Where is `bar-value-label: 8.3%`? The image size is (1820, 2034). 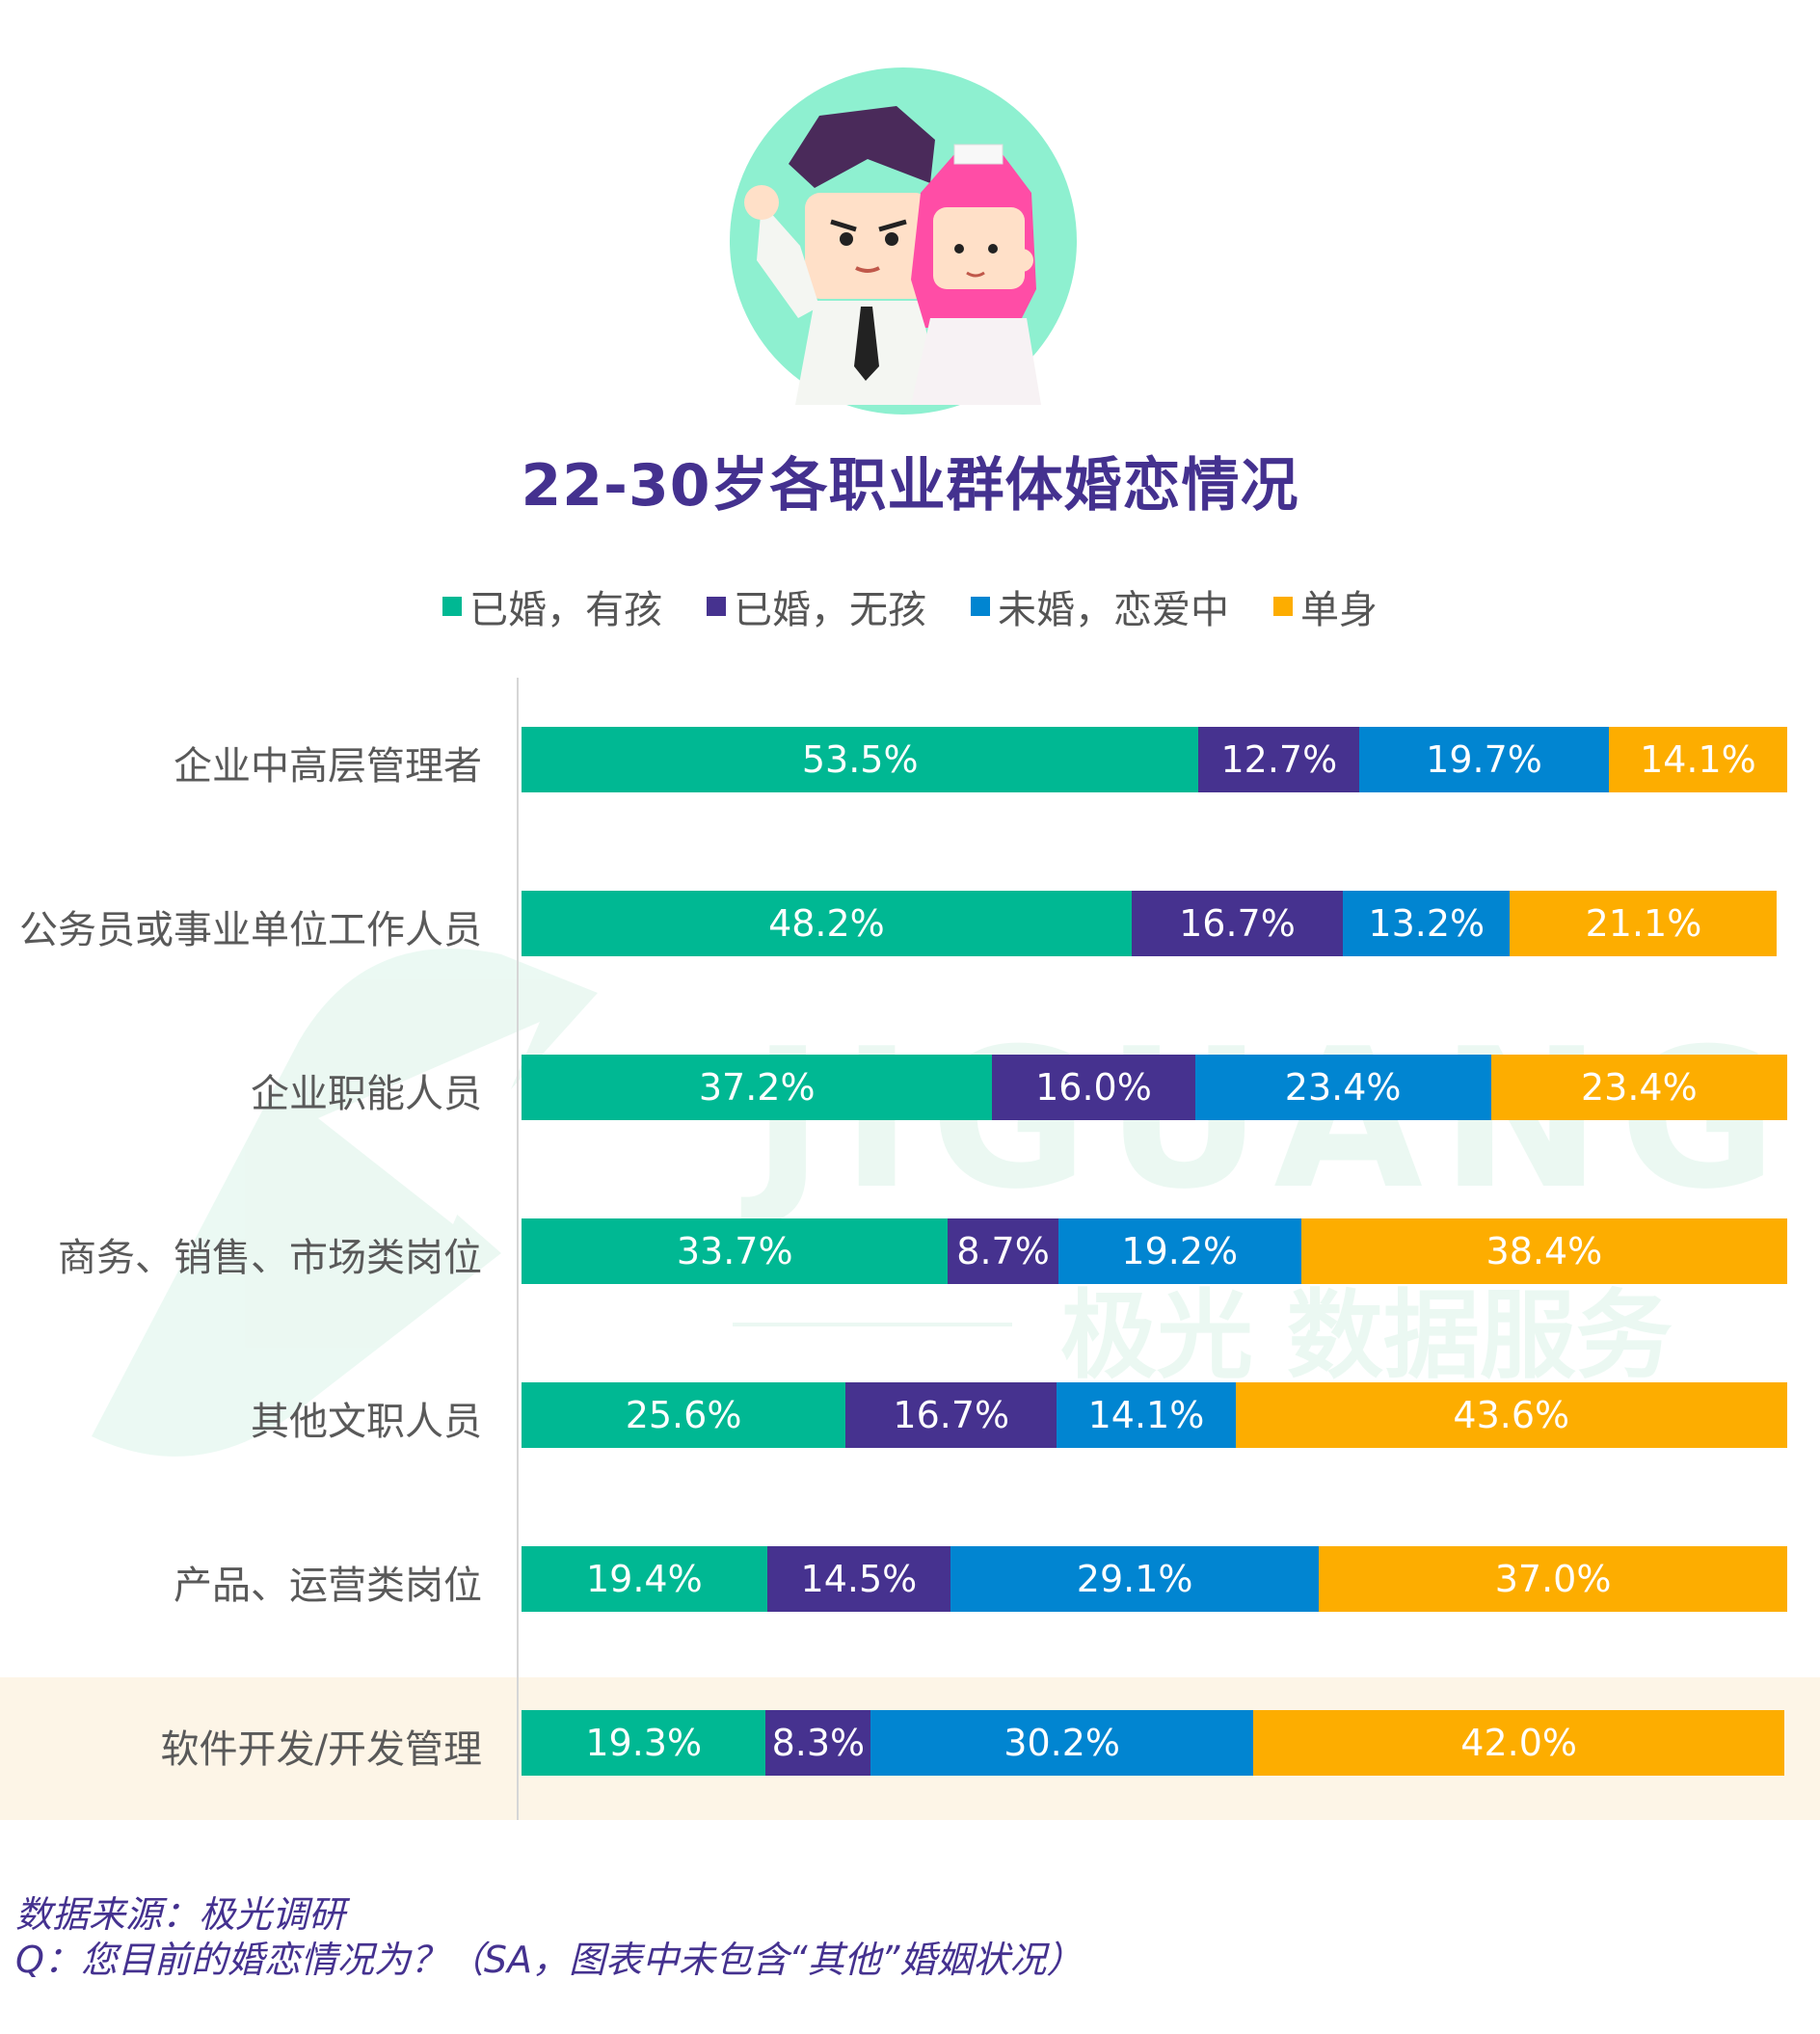 bar-value-label: 8.3% is located at coordinates (818, 1743).